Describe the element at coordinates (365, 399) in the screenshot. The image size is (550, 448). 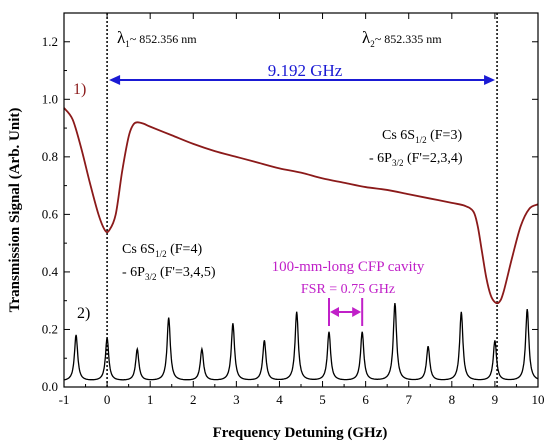
I see `x-tick-label: 6` at that location.